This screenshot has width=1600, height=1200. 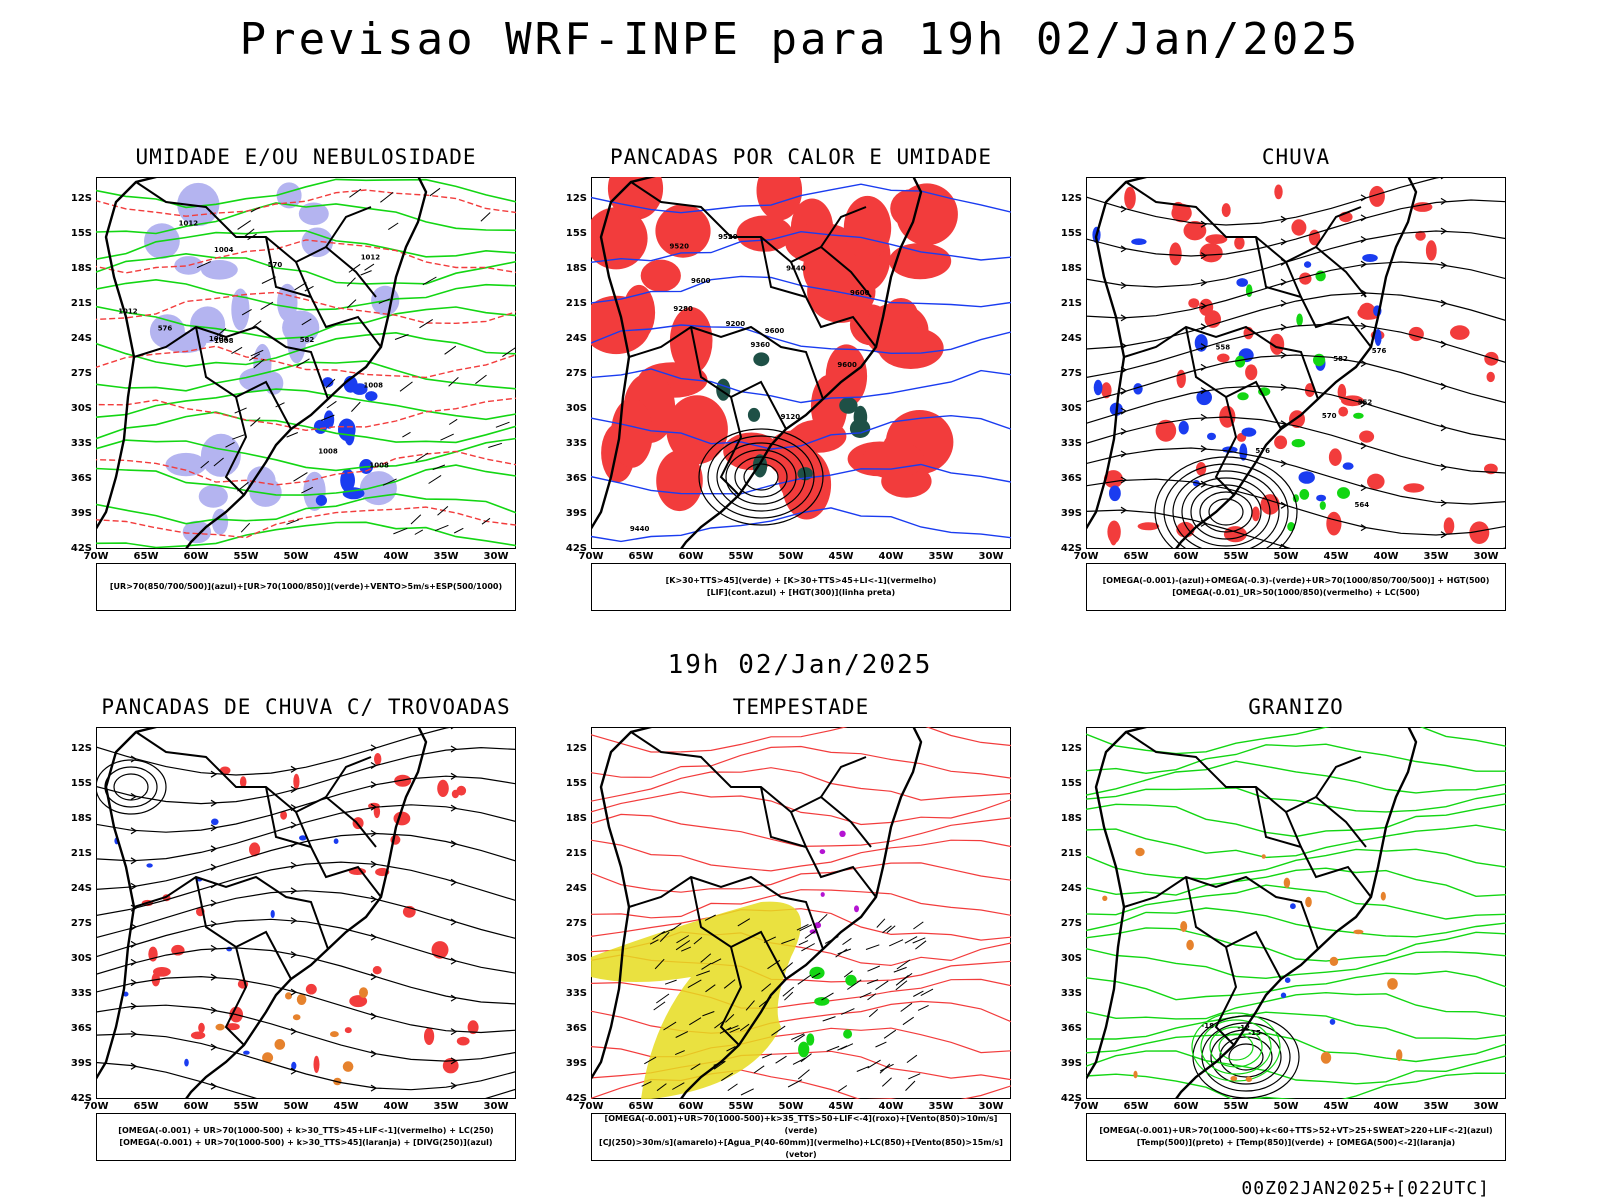 What do you see at coordinates (841, 1106) in the screenshot?
I see `lon-tick-label: 45W` at bounding box center [841, 1106].